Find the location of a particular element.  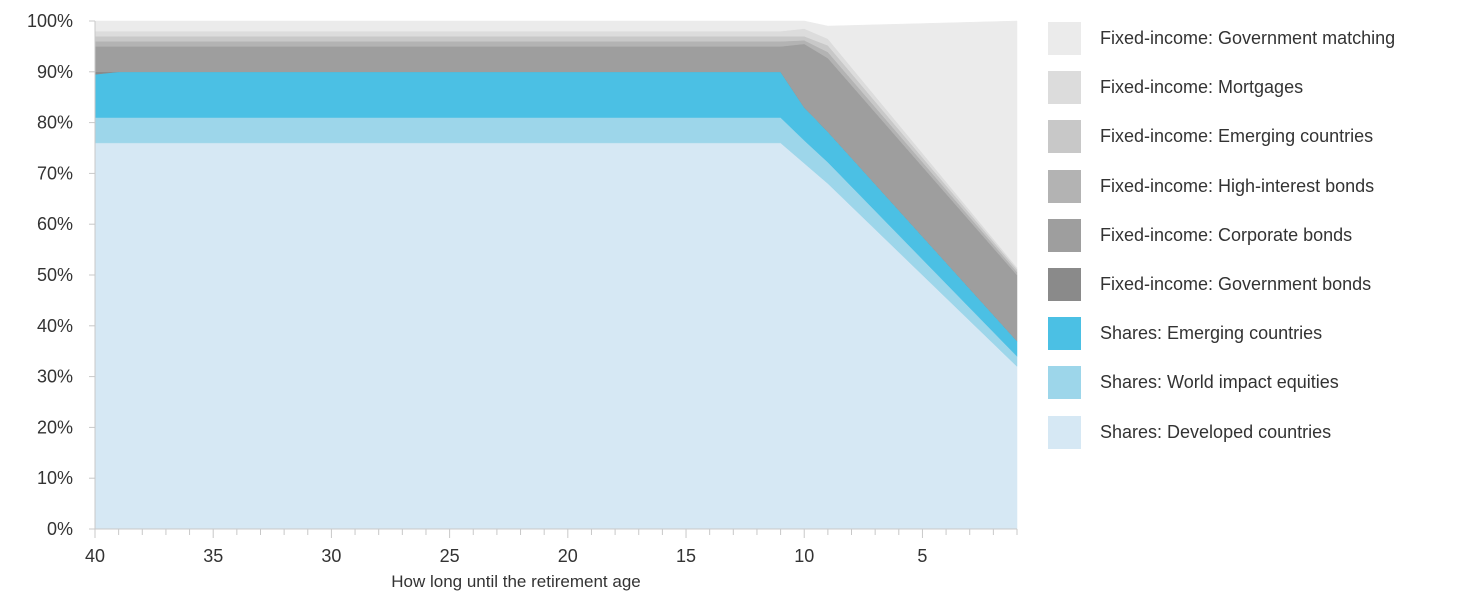

legend-item: Shares: Emerging countries is located at coordinates (1248, 333).